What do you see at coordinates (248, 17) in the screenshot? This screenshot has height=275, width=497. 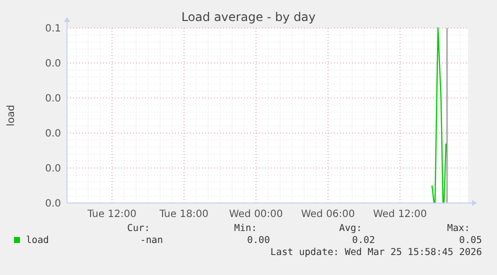 I see `chart-title: Load average - by day` at bounding box center [248, 17].